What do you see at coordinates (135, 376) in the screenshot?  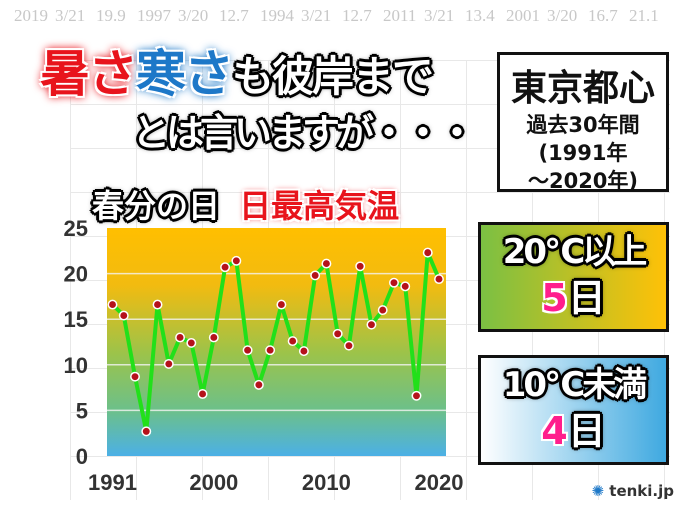 I see `data-point-1993` at bounding box center [135, 376].